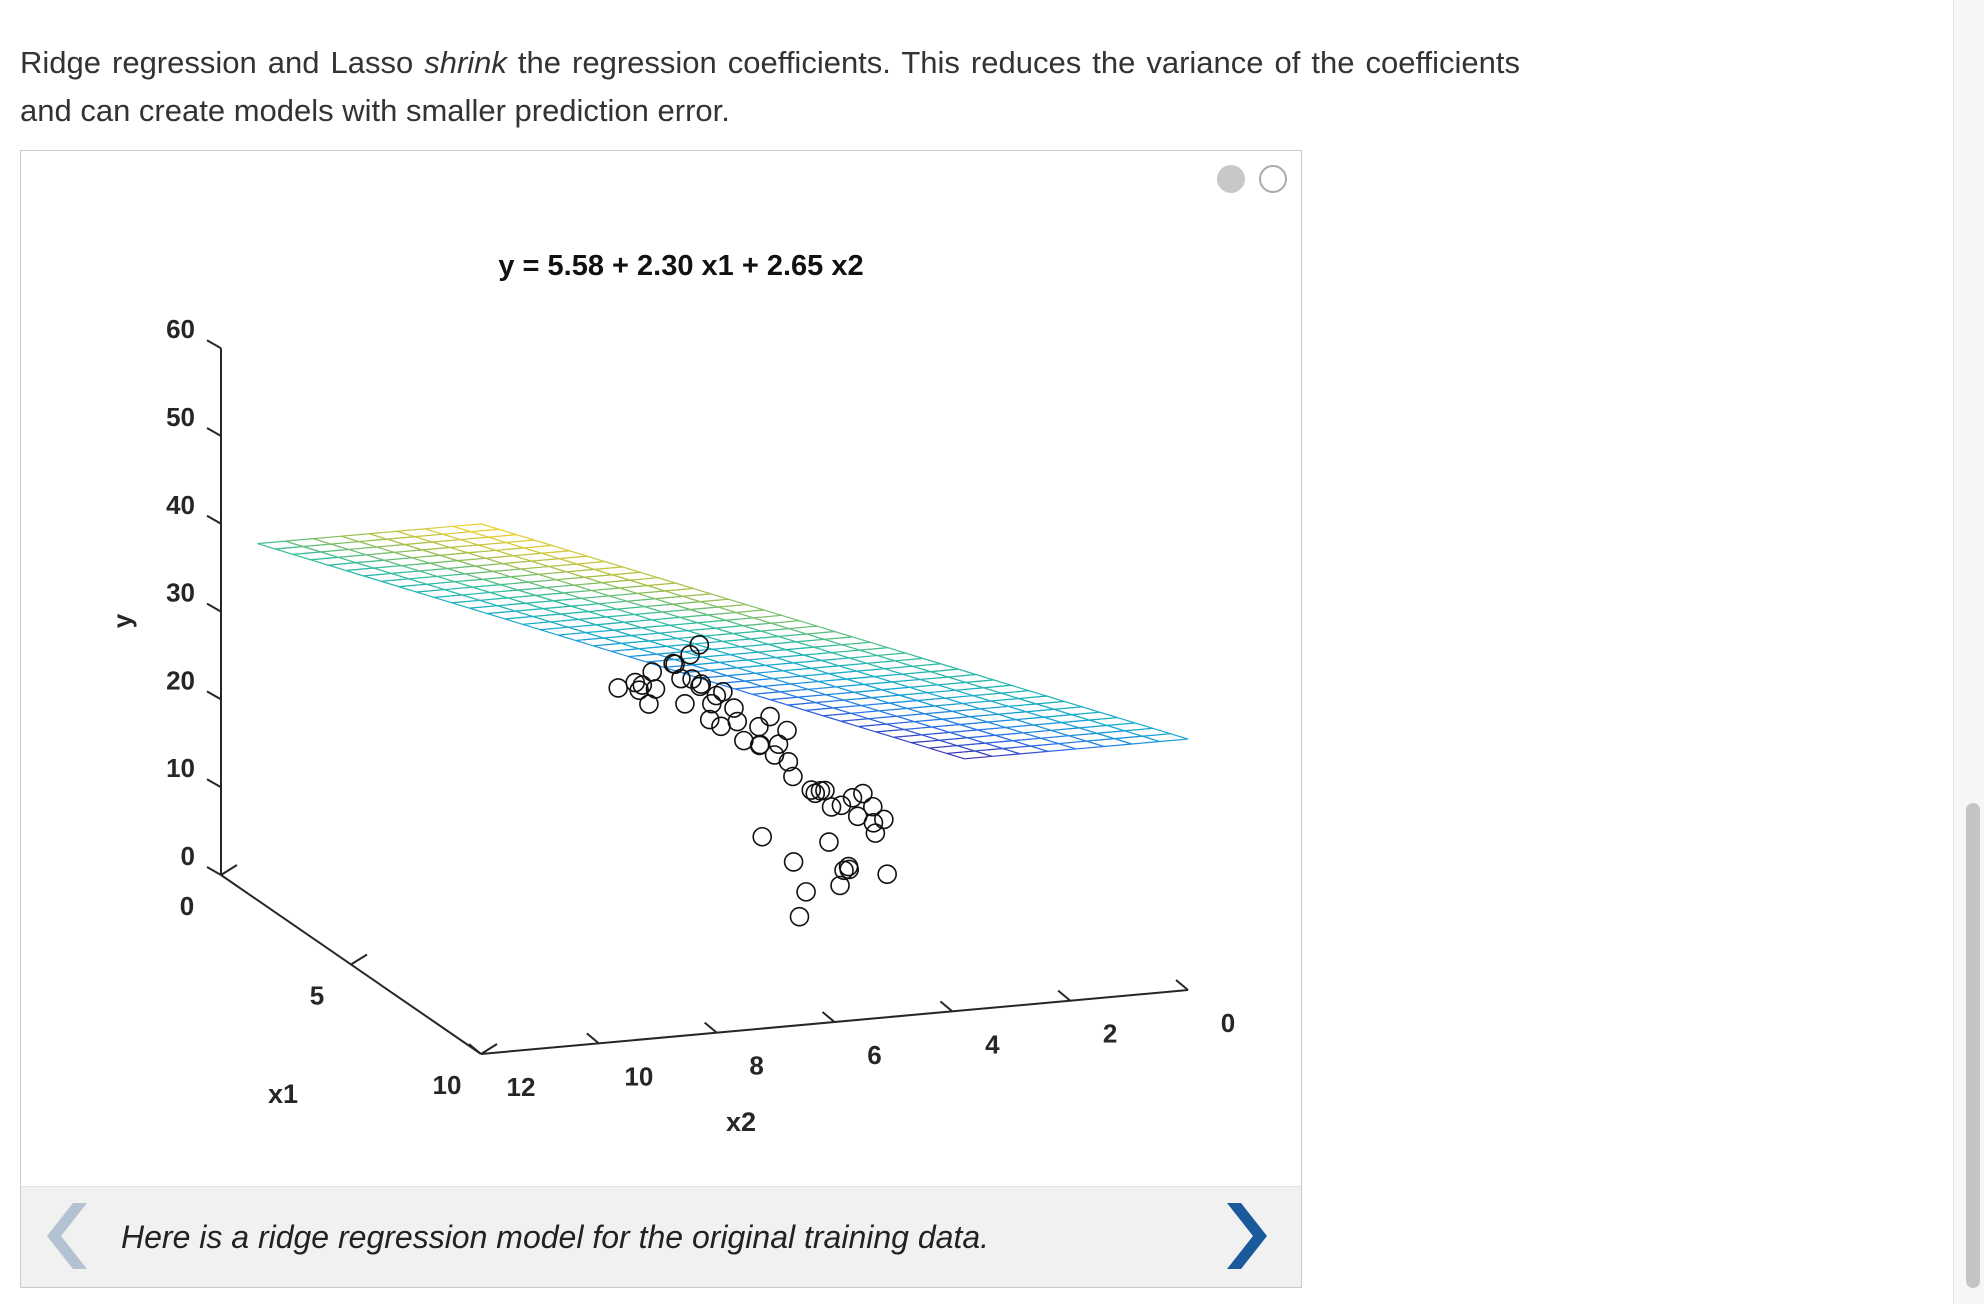 The image size is (1984, 1304). Describe the element at coordinates (465, 62) in the screenshot. I see `intro-emphasis: shrink` at that location.